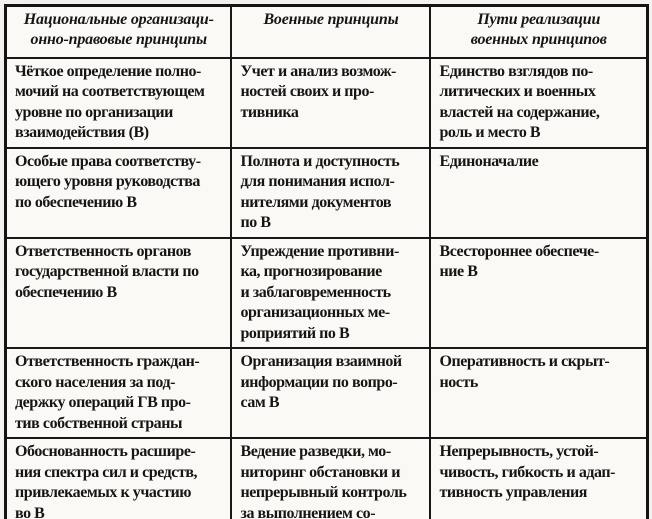 Image resolution: width=652 pixels, height=519 pixels. I want to click on table-cell: Всестороннее обеспече- ние В, so click(539, 292).